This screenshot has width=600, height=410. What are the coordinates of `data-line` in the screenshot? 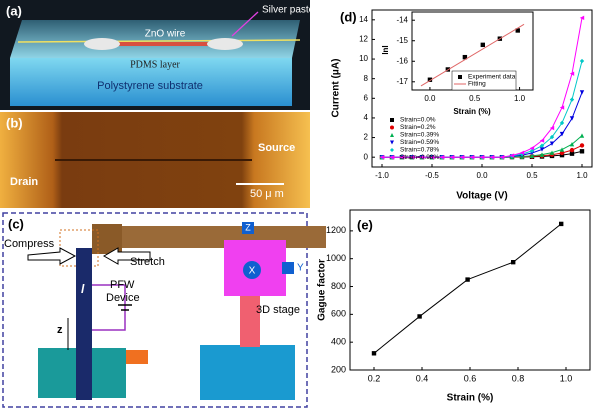 It's located at (472, 55).